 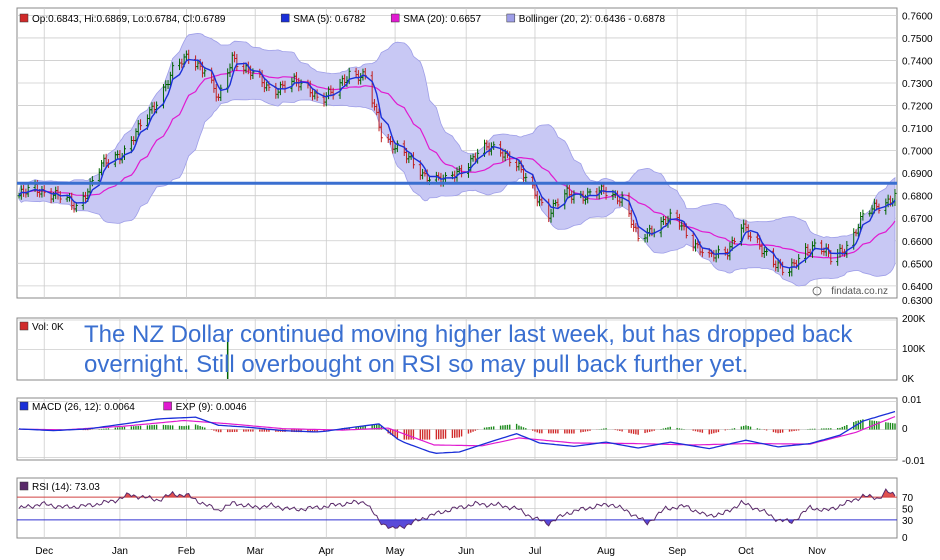 What do you see at coordinates (120, 551) in the screenshot?
I see `x-axis-label-jan: Jan` at bounding box center [120, 551].